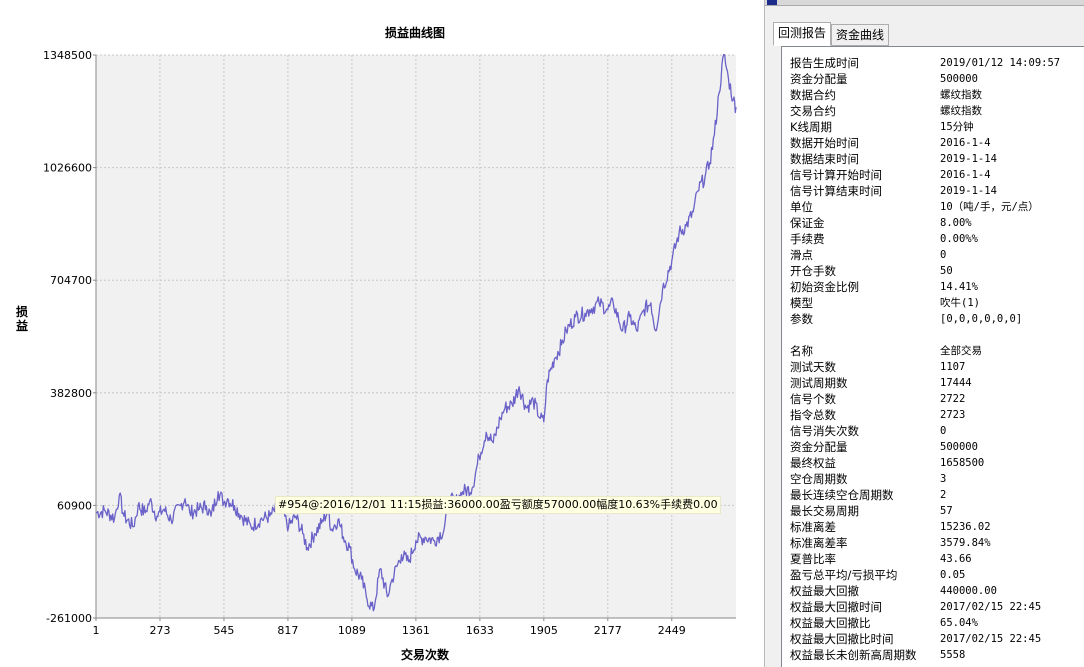 Image resolution: width=1084 pixels, height=667 pixels. I want to click on report-row-label: 报告生成时间, so click(824, 63).